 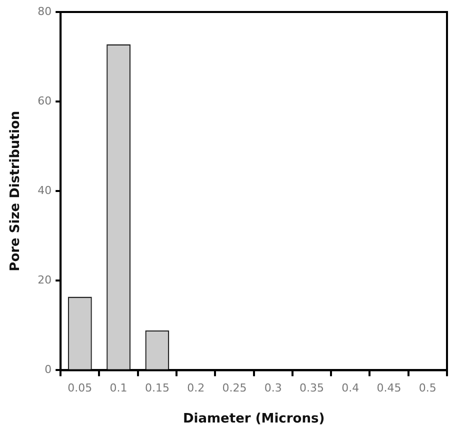 I want to click on y-tick-label: 40, so click(x=45, y=190).